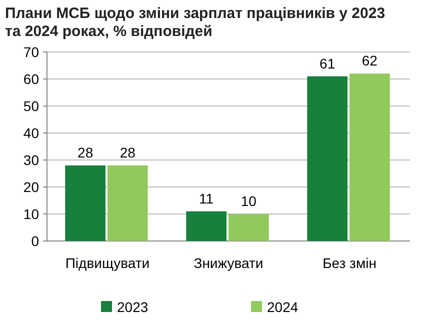  Describe the element at coordinates (370, 60) in the screenshot. I see `data-label: 62` at that location.